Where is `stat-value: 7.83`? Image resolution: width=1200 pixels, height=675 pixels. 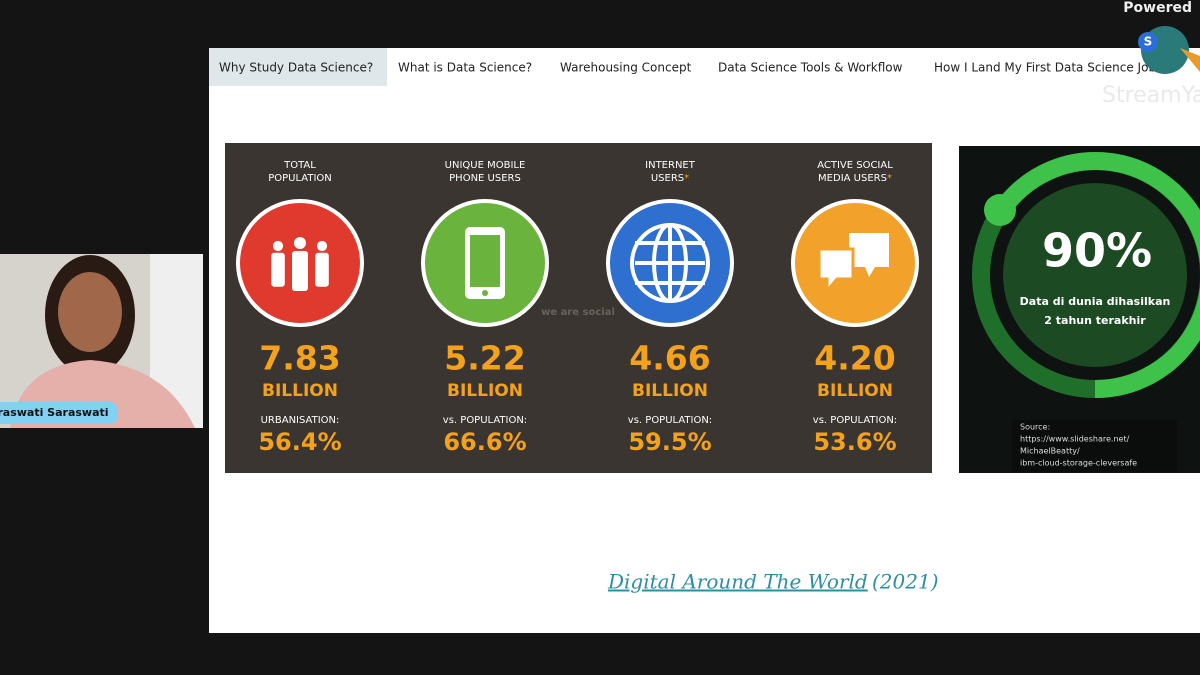 stat-value: 7.83 is located at coordinates (299, 358).